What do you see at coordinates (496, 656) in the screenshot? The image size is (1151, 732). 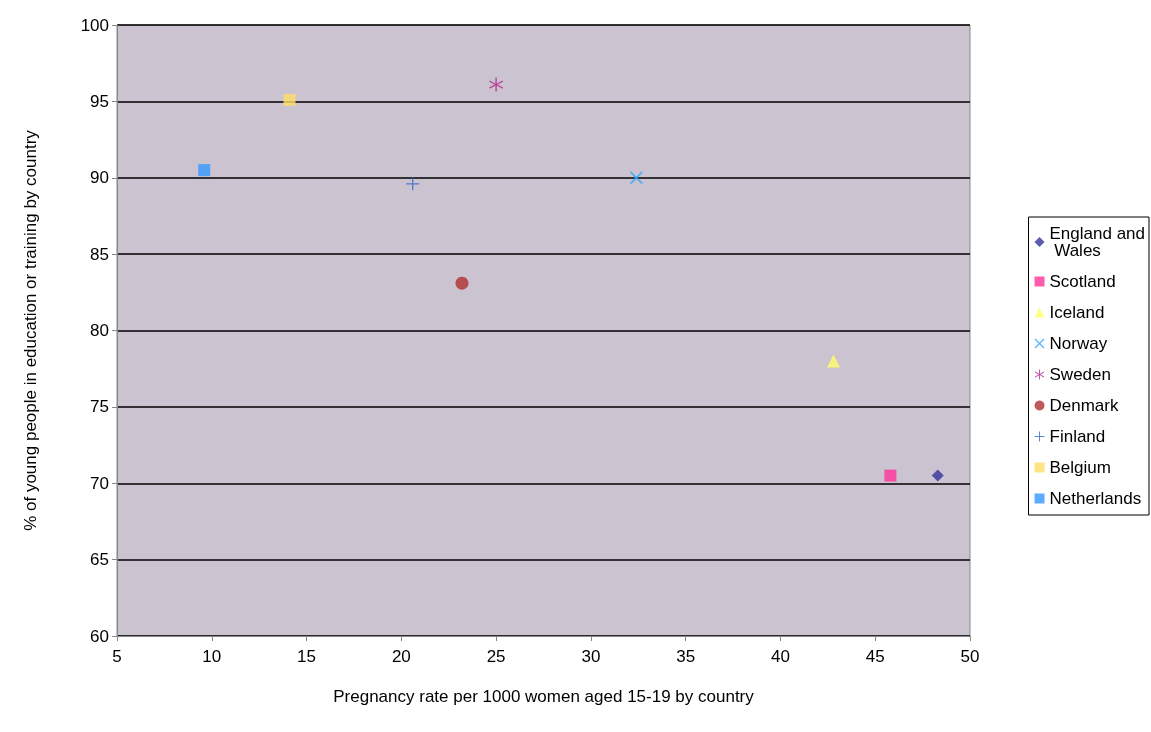 I see `x-tick-label: 25` at bounding box center [496, 656].